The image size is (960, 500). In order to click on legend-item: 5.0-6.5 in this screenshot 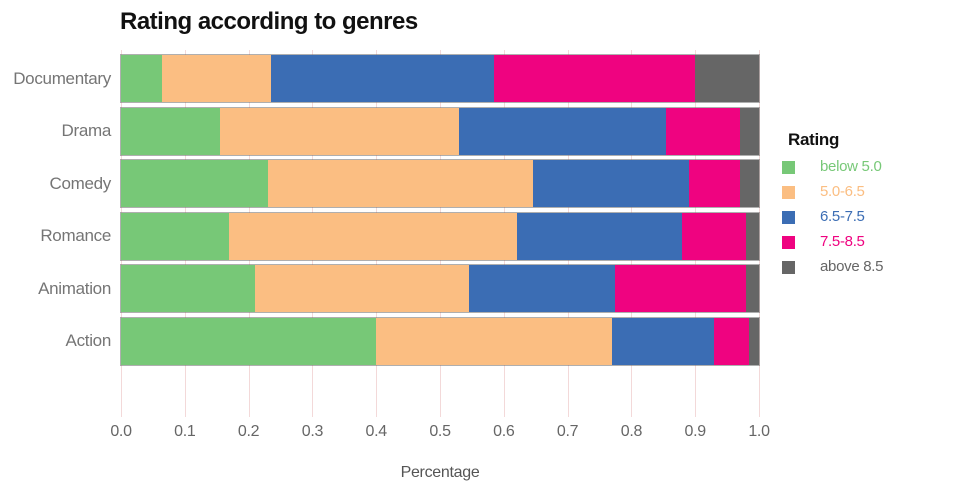, I will do `click(867, 195)`.